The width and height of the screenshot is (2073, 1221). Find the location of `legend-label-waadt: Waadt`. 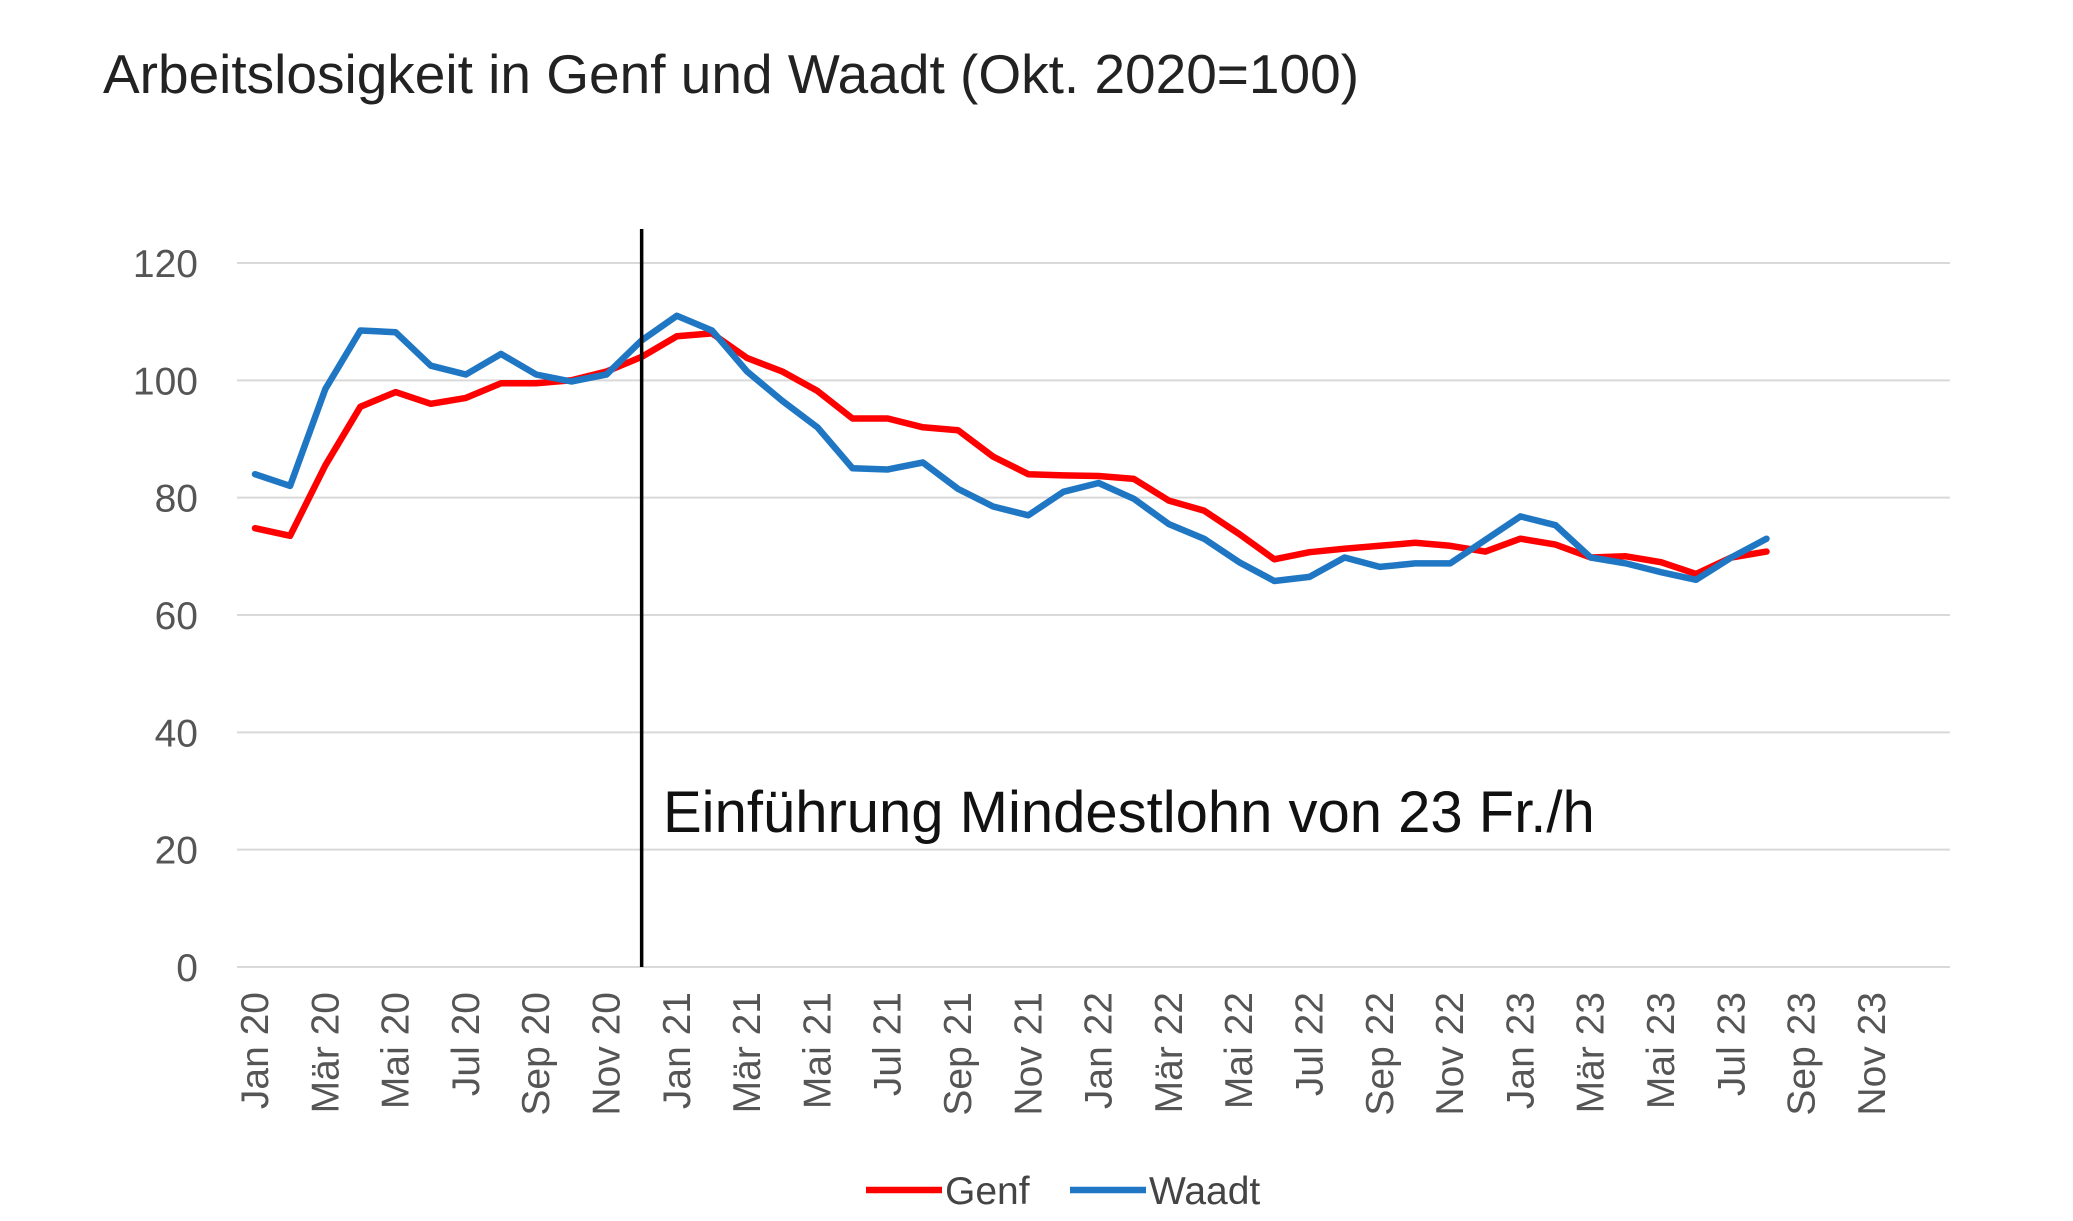

legend-label-waadt: Waadt is located at coordinates (1204, 1191).